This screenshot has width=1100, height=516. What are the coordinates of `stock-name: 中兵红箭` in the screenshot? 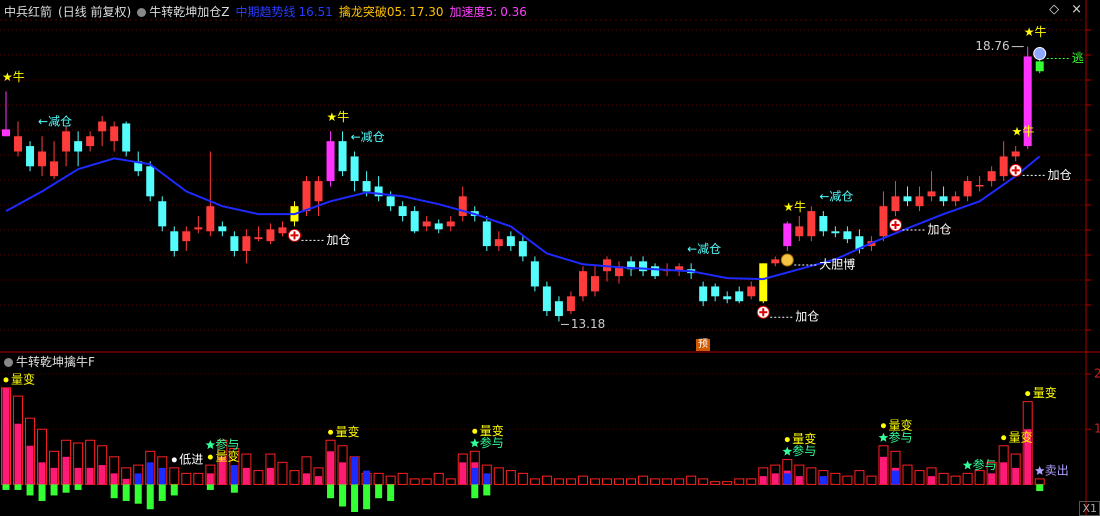 It's located at (28, 12).